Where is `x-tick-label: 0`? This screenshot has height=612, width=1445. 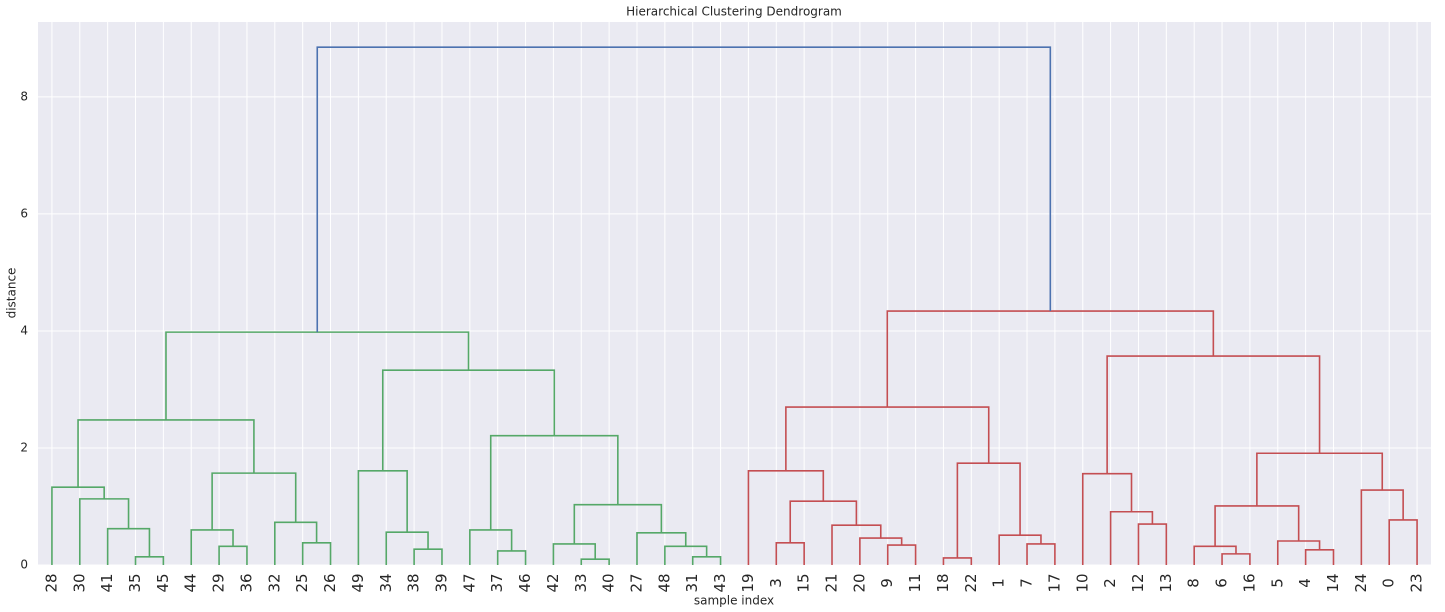
x-tick-label: 0 is located at coordinates (1389, 583).